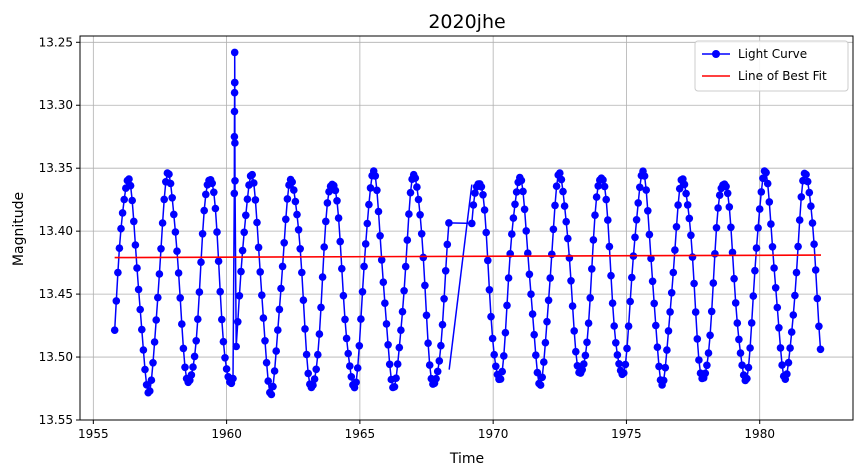  Describe the element at coordinates (226, 434) in the screenshot. I see `x-tick-label: 1960` at that location.